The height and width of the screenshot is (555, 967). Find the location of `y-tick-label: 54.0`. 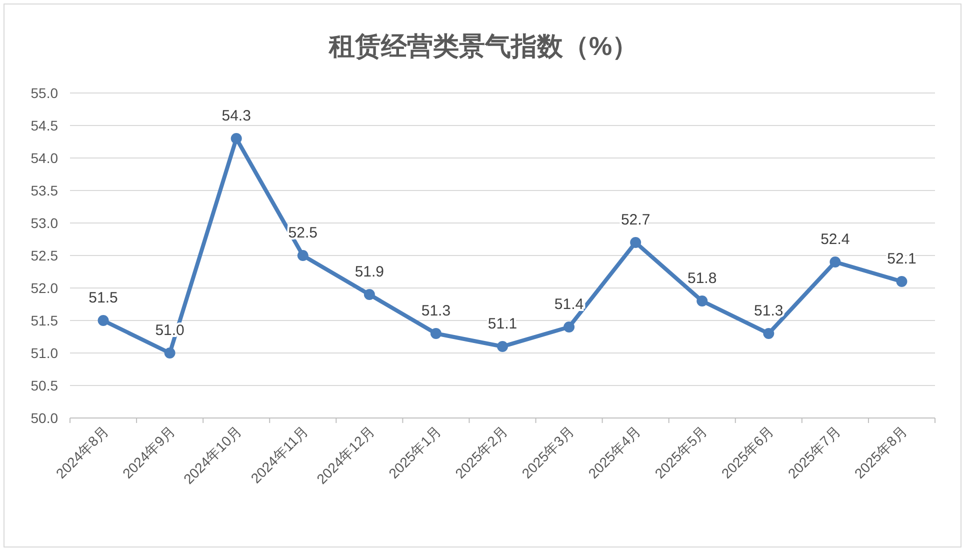

y-tick-label: 54.0 is located at coordinates (44, 158).